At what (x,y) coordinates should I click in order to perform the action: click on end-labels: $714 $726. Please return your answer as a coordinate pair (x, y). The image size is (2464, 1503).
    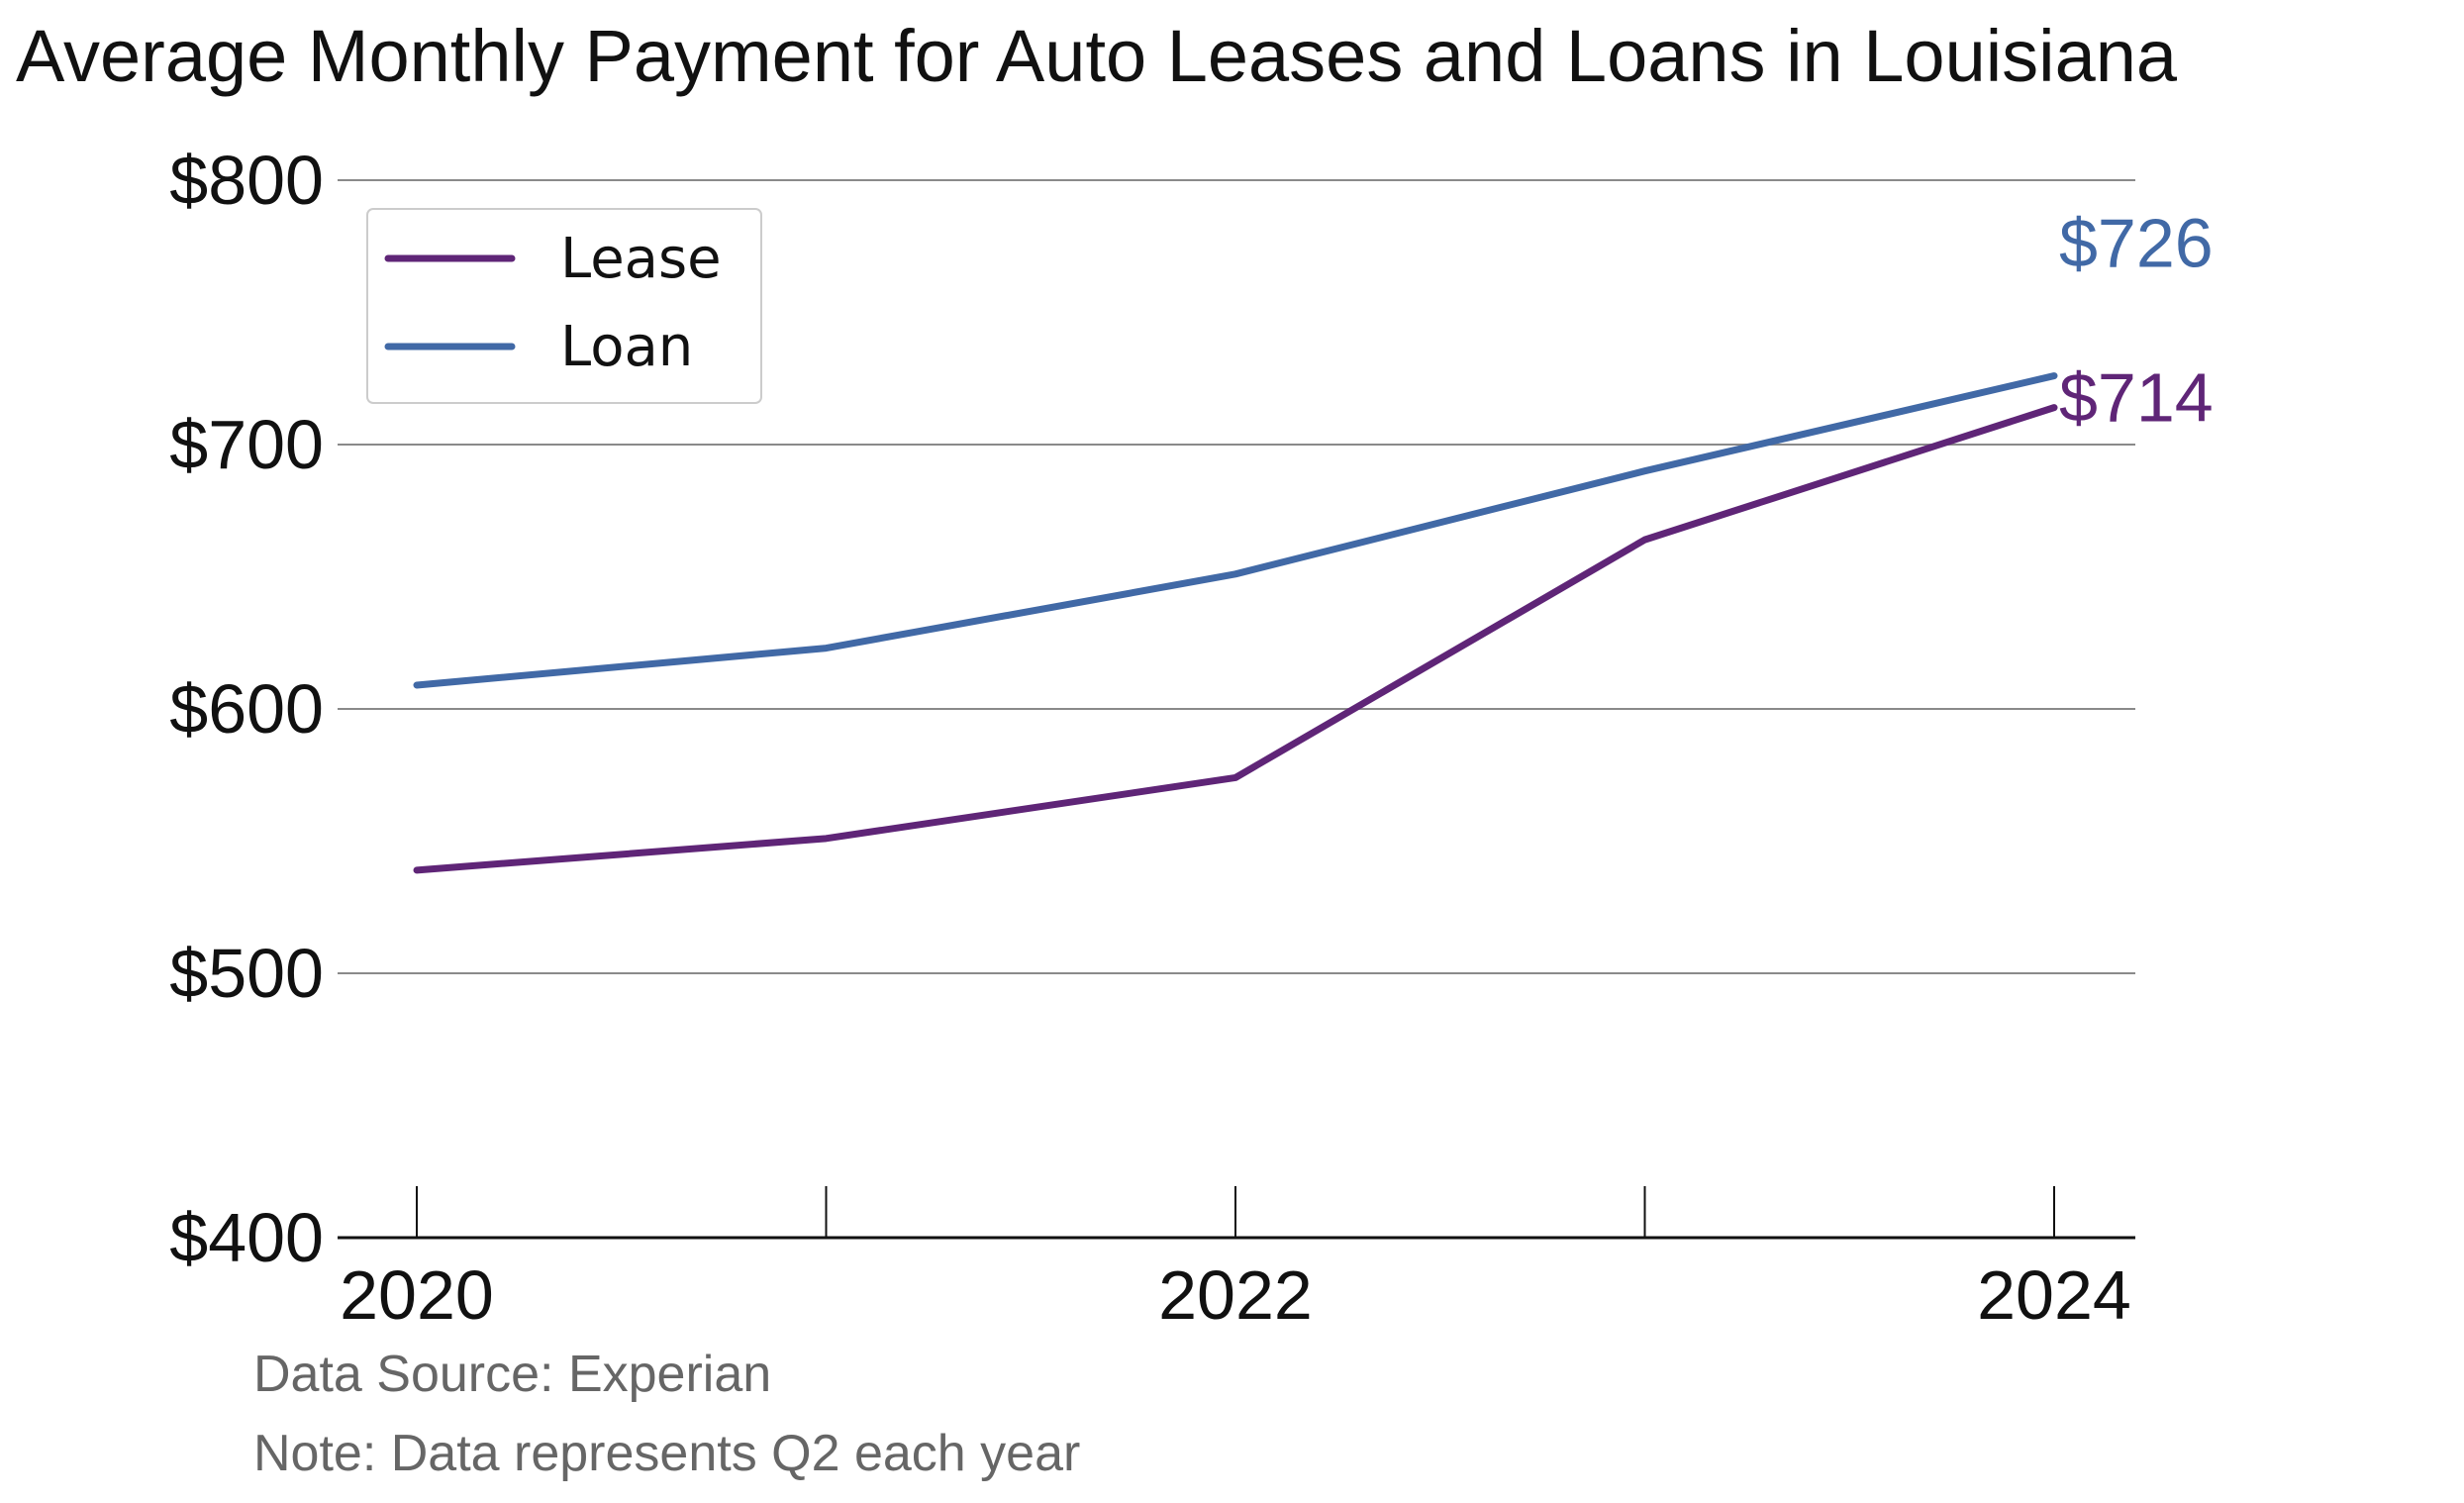
    Looking at the image, I should click on (2136, 321).